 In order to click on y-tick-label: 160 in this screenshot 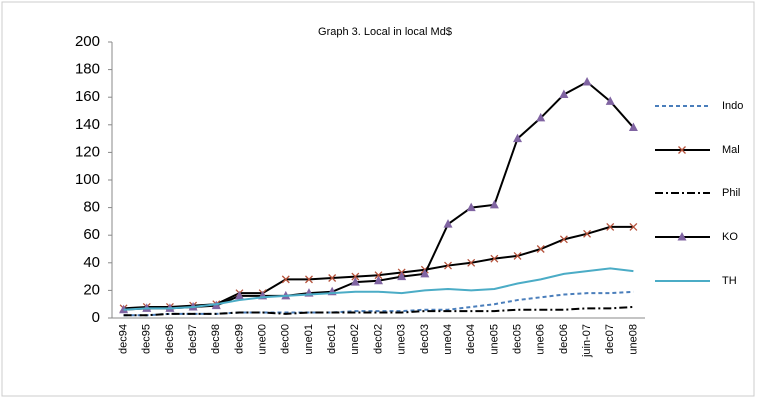, I will do `click(87, 96)`.